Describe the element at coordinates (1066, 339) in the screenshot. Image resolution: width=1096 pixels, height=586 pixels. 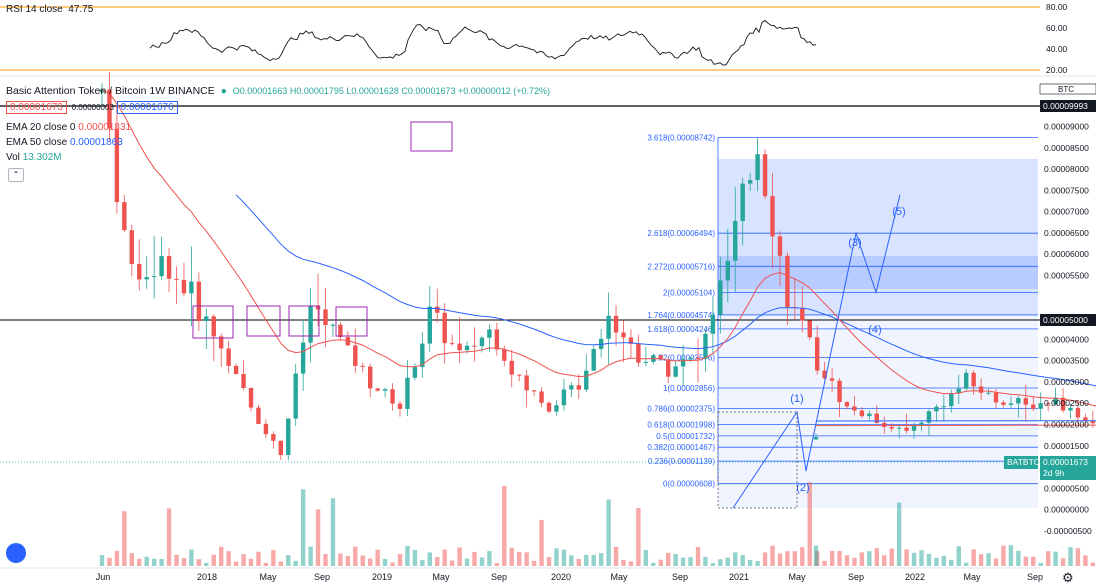
I see `price-axis-tick: 0.00004000` at that location.